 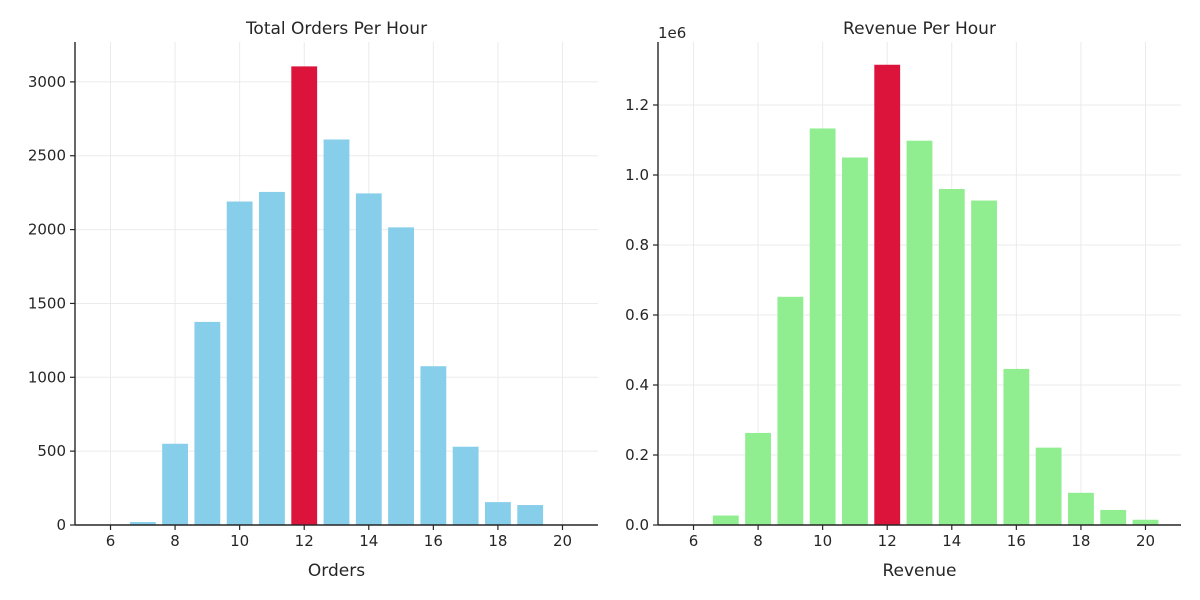 What do you see at coordinates (637, 385) in the screenshot?
I see `chart-2-y-tick-label: 0.4` at bounding box center [637, 385].